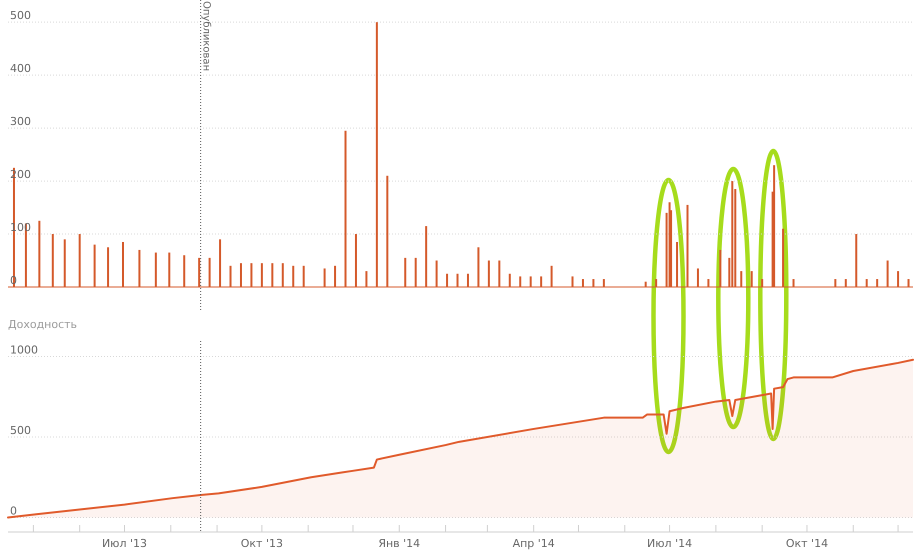 This screenshot has height=552, width=919. What do you see at coordinates (20, 69) in the screenshot?
I see `y-tick-label: 400` at bounding box center [20, 69].